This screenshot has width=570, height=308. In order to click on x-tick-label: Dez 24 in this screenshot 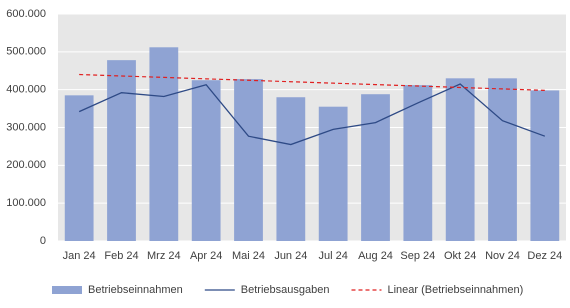, I will do `click(544, 256)`.